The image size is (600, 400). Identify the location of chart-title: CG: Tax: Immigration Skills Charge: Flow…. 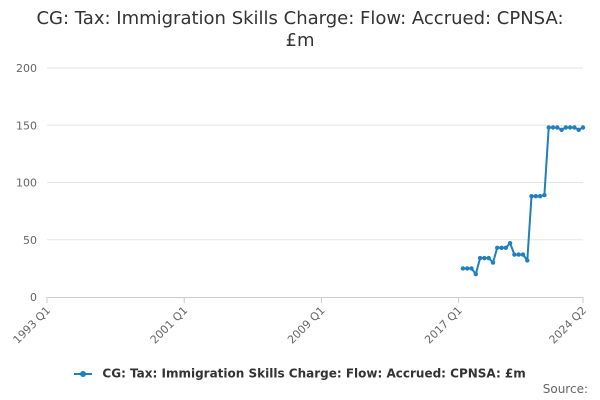
(300, 30).